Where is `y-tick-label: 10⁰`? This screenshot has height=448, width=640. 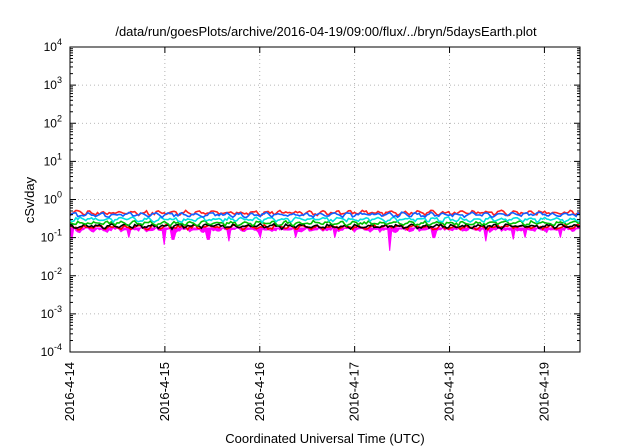
y-tick-label: 10⁰ is located at coordinates (53, 198).